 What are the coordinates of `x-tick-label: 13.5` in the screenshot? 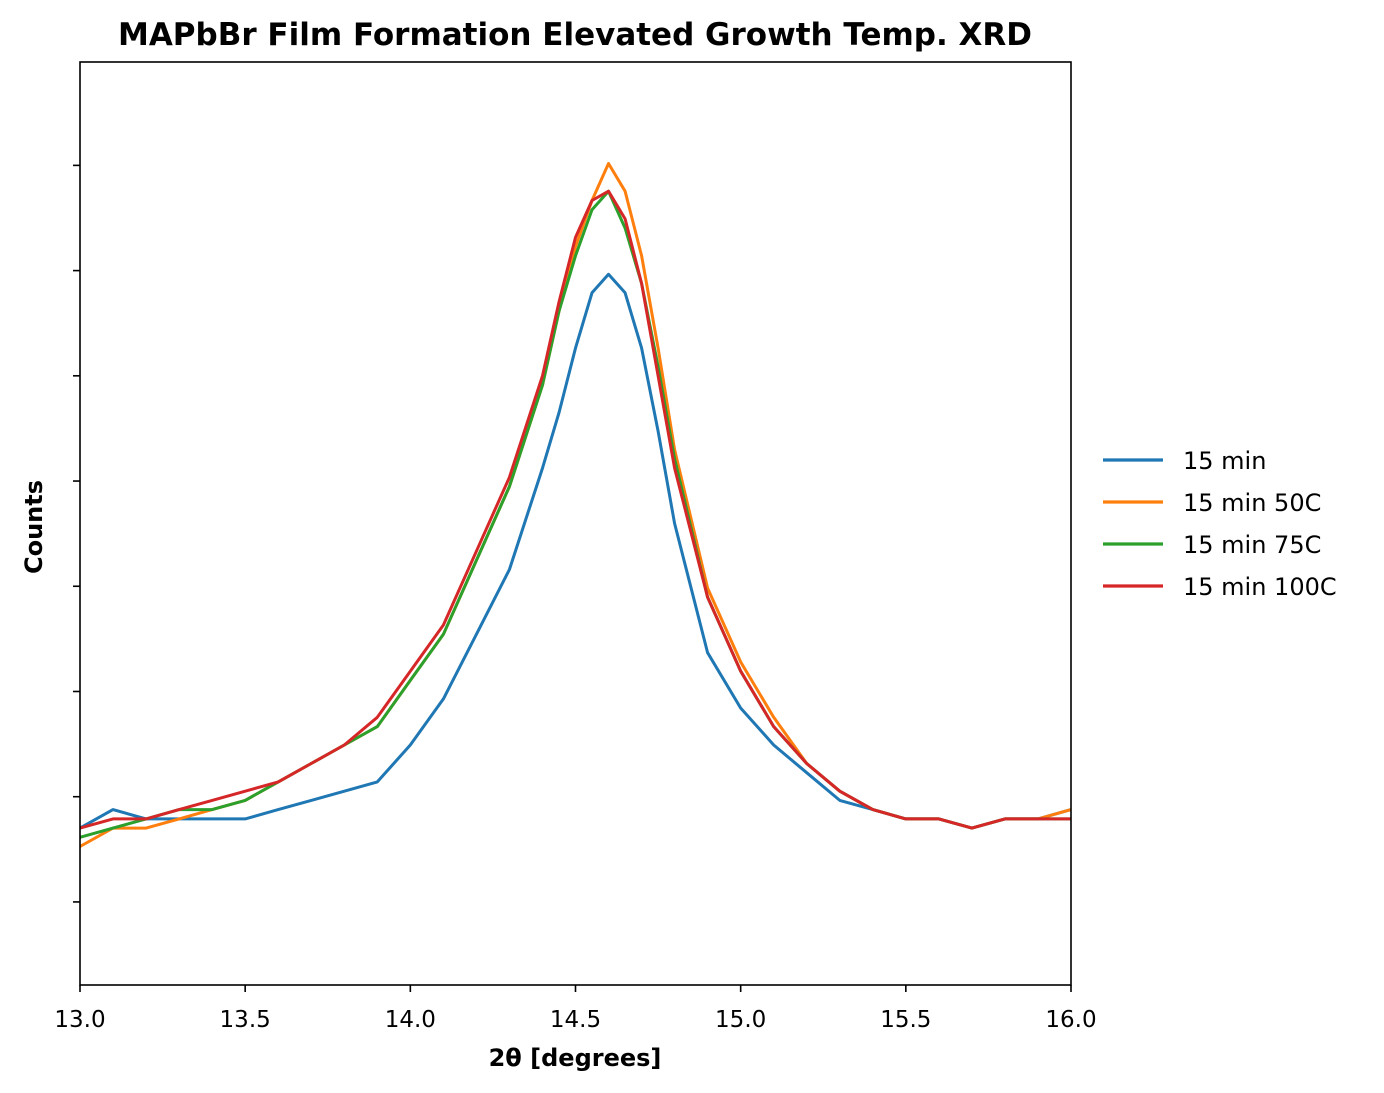 It's located at (245, 1020).